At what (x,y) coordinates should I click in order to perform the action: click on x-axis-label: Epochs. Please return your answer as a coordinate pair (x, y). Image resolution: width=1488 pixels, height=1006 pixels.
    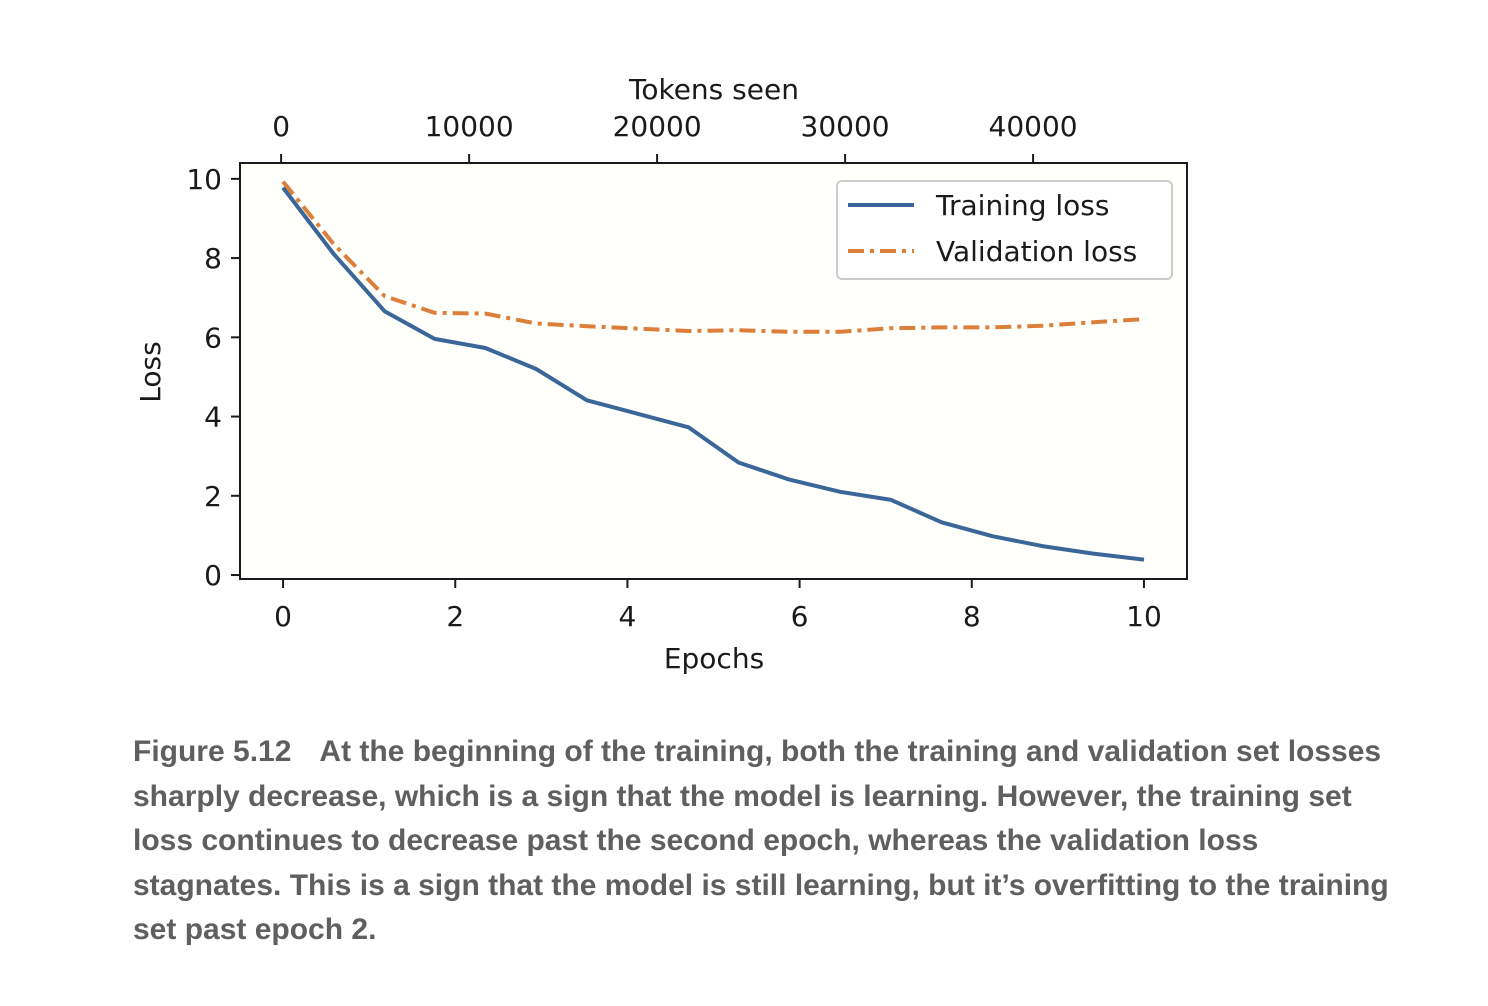
    Looking at the image, I should click on (714, 658).